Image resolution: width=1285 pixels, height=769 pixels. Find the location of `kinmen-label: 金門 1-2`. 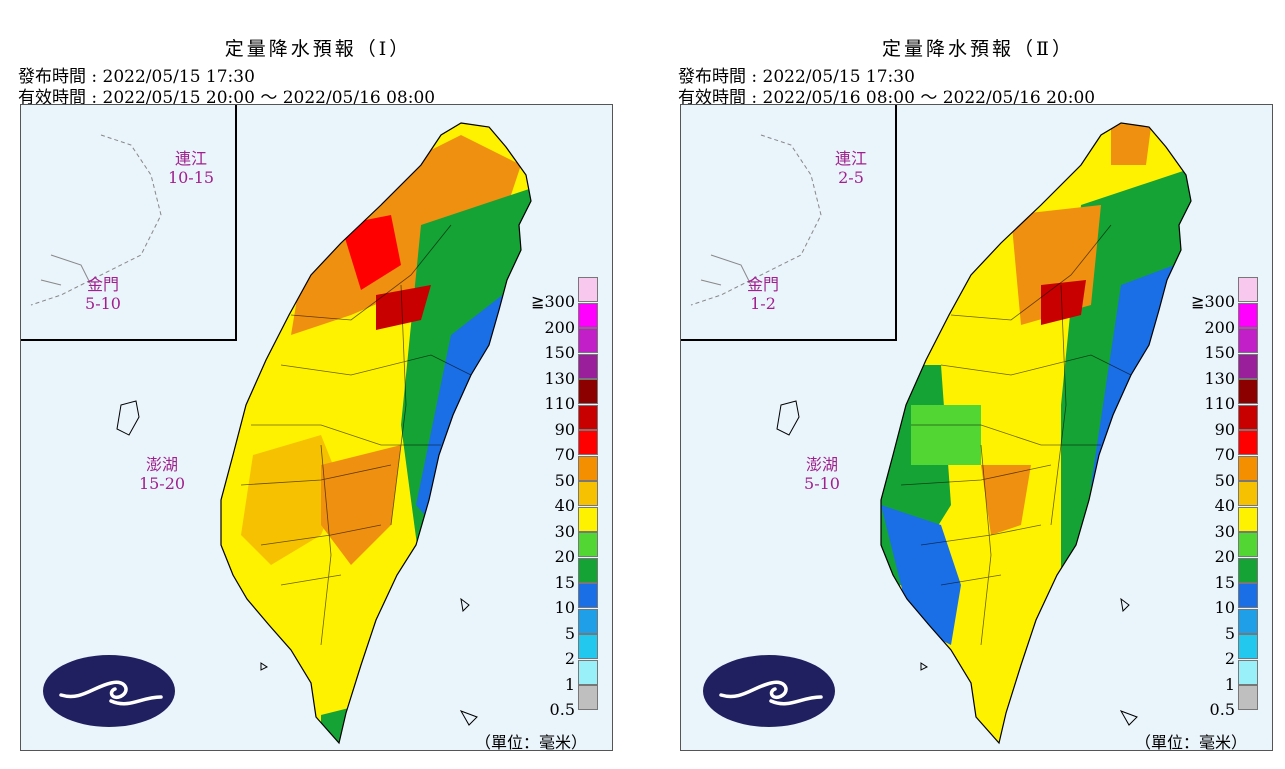

kinmen-label: 金門 1-2 is located at coordinates (762, 294).